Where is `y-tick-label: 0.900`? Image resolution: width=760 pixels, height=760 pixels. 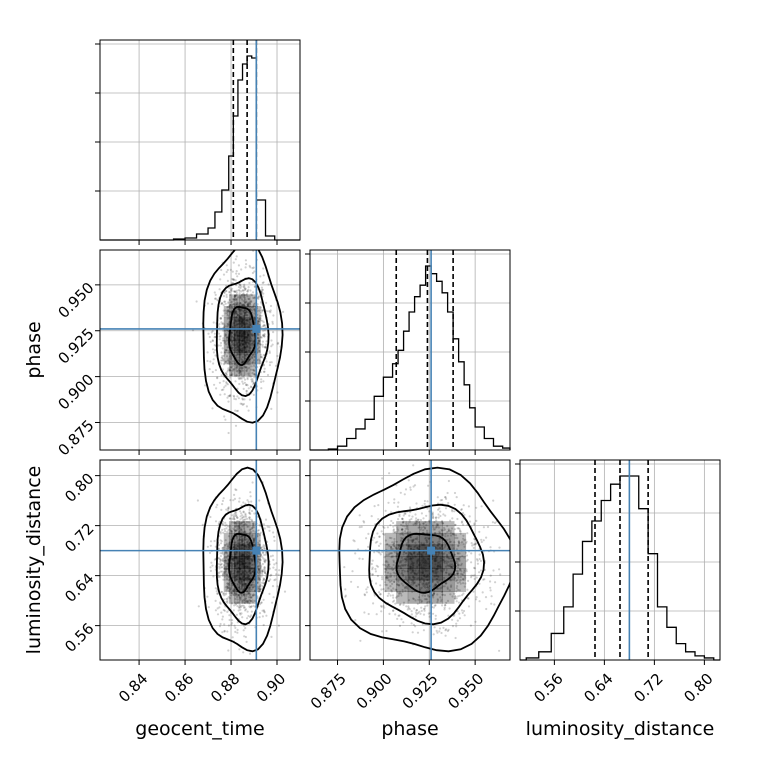
y-tick-label: 0.900 is located at coordinates (75, 391).